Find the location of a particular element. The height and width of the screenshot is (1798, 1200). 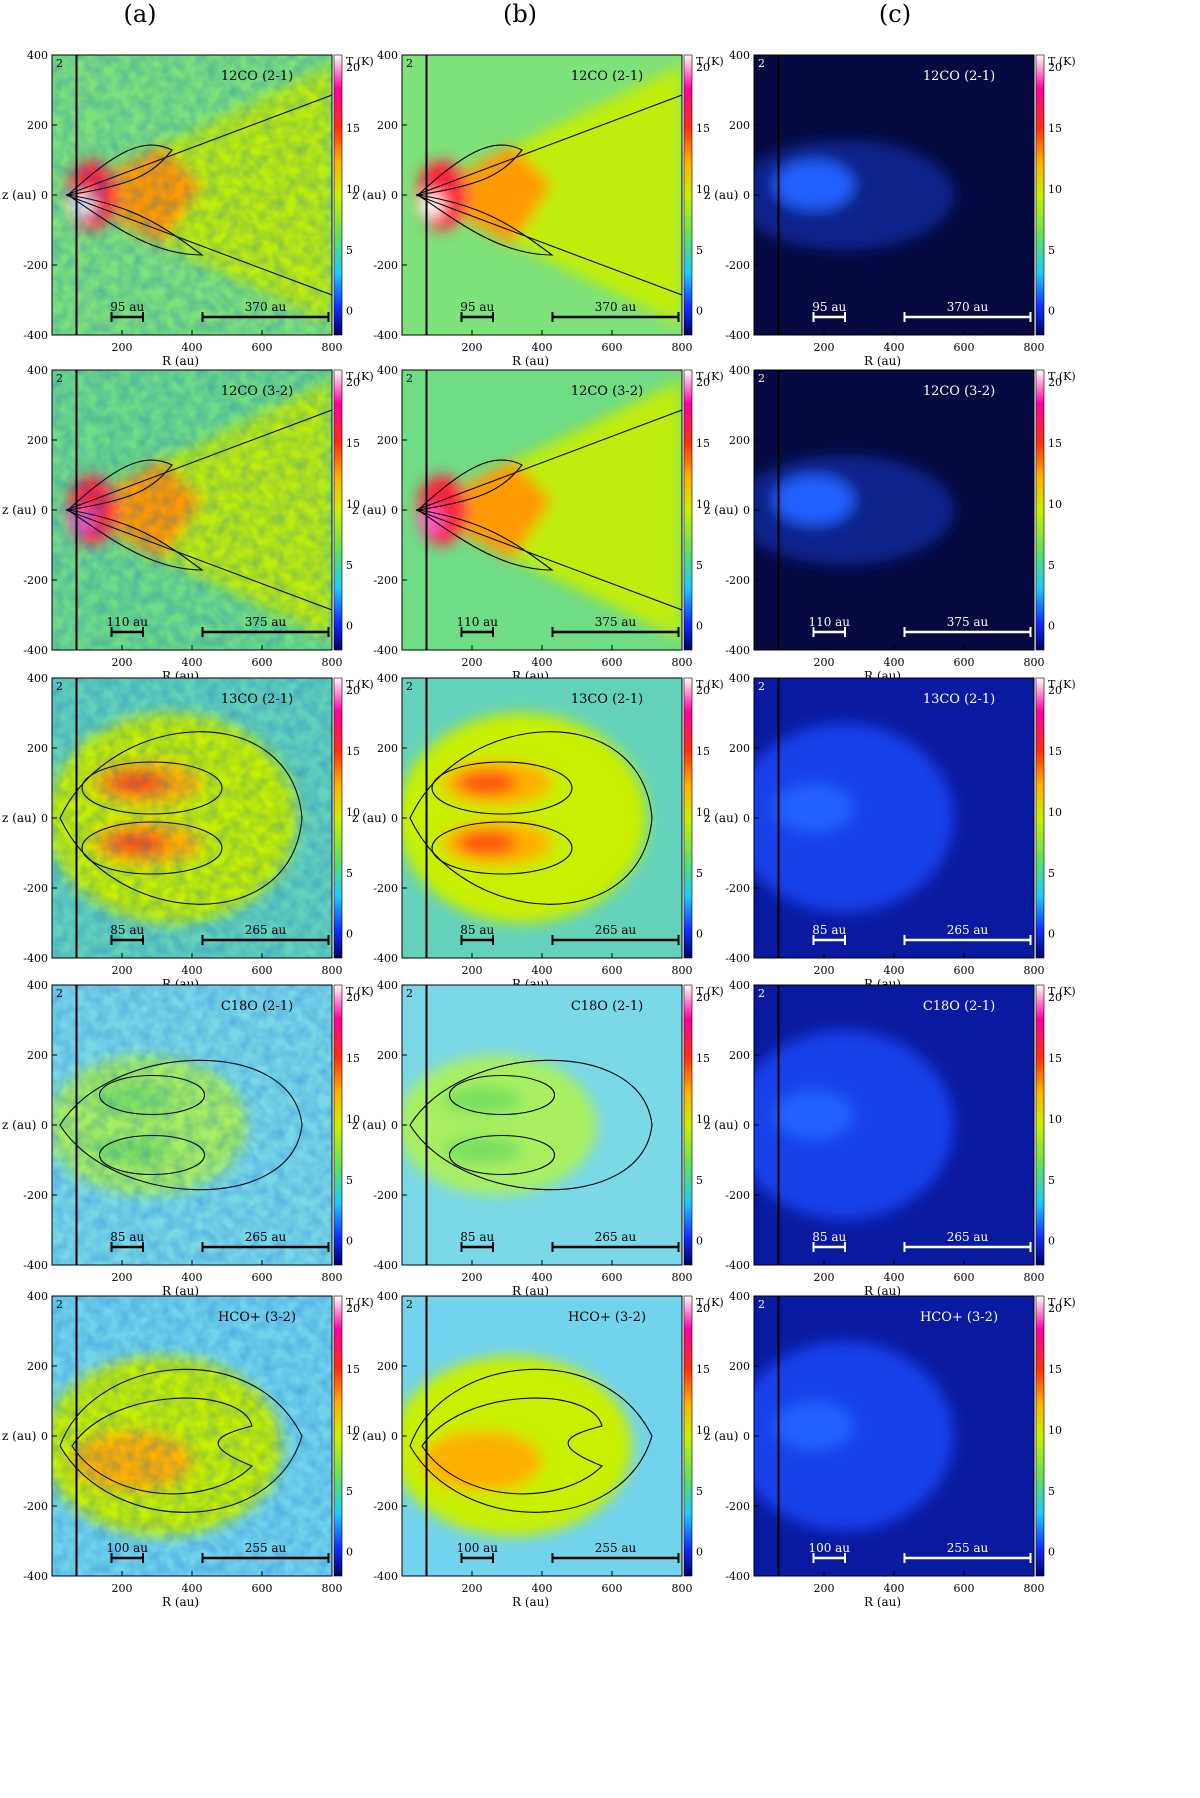

x-axis-label: R (au) is located at coordinates (882, 1291).